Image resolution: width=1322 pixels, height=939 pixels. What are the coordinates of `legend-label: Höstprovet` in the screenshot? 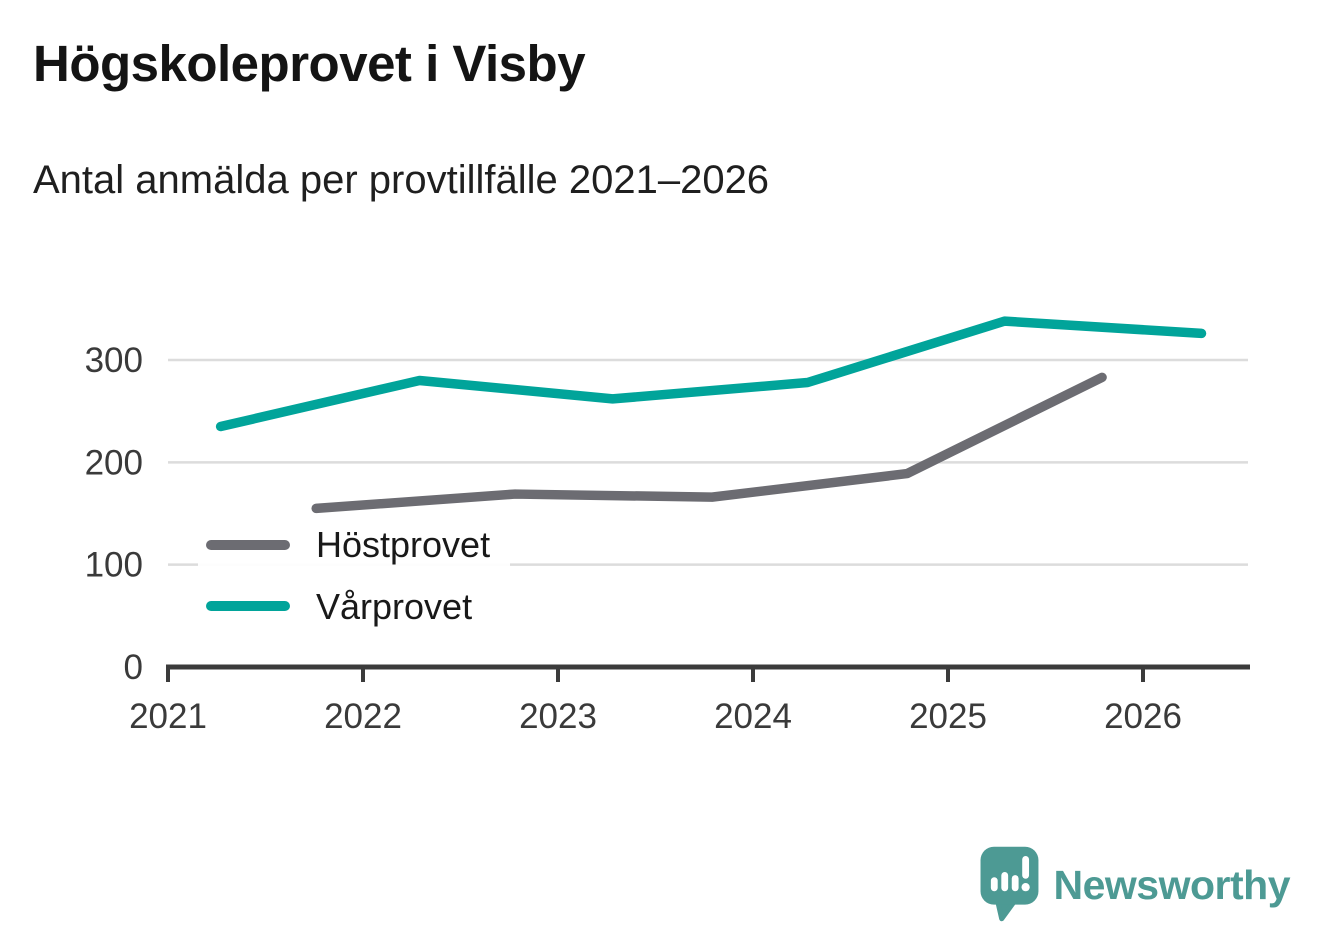 It's located at (403, 544).